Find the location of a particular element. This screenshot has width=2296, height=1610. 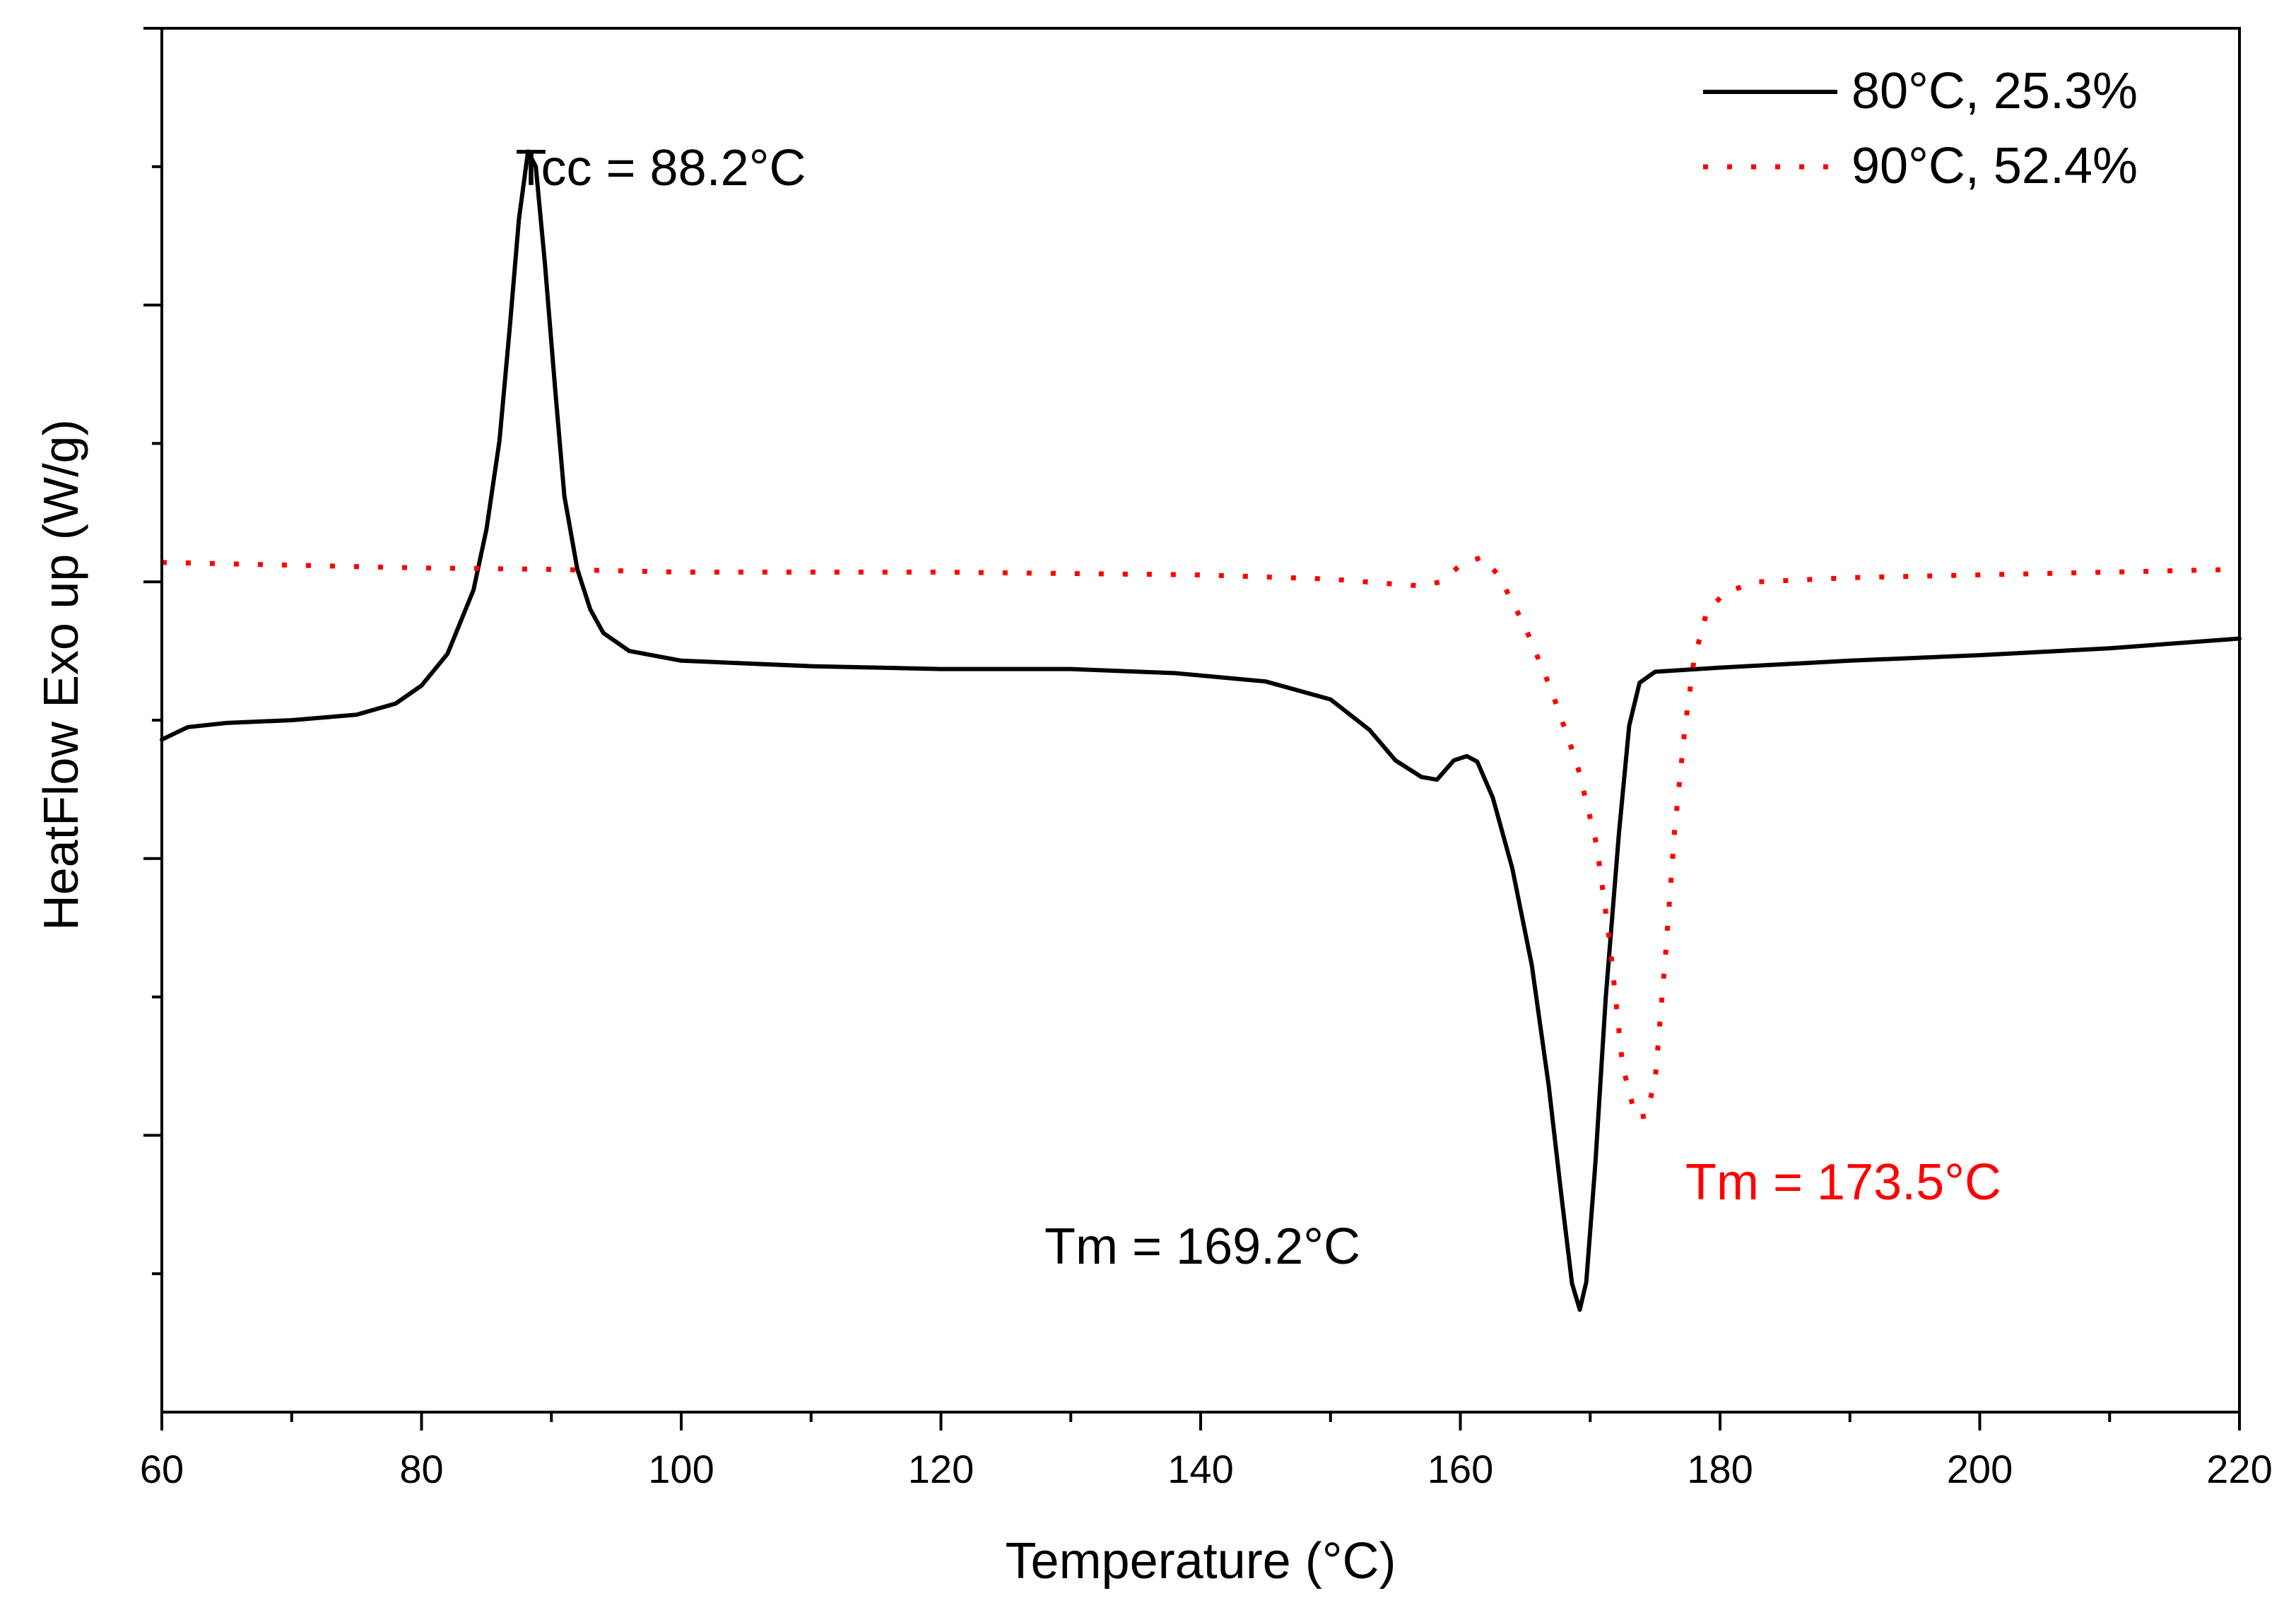

x-tick-label: 200 is located at coordinates (1980, 1469).